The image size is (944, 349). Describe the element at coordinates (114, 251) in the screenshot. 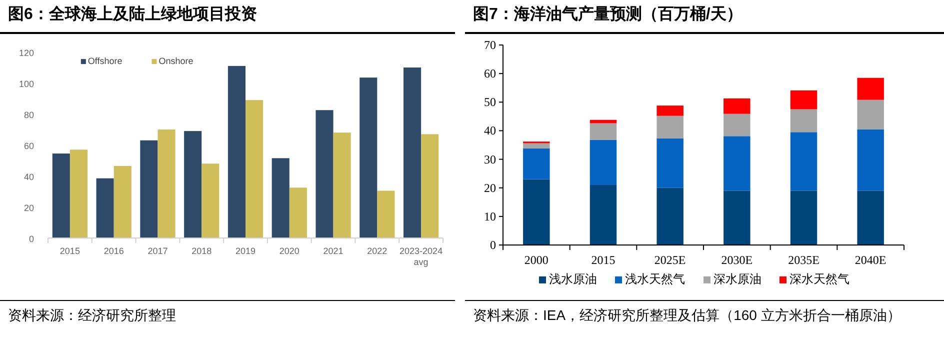

I see `x-tick-label: 2016` at that location.